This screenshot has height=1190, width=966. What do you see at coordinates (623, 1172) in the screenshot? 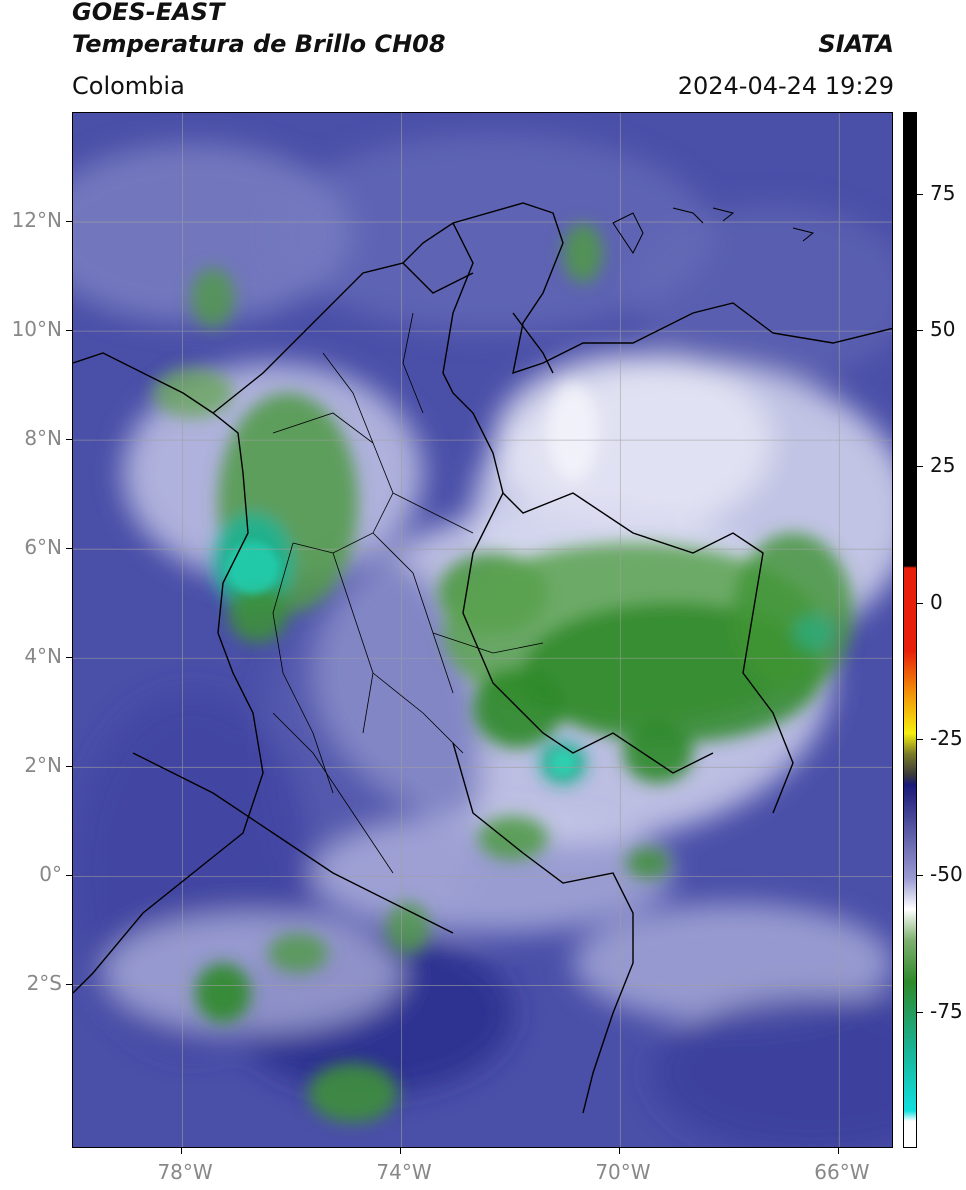
I see `lon-tick-label: 70°W` at bounding box center [623, 1172].